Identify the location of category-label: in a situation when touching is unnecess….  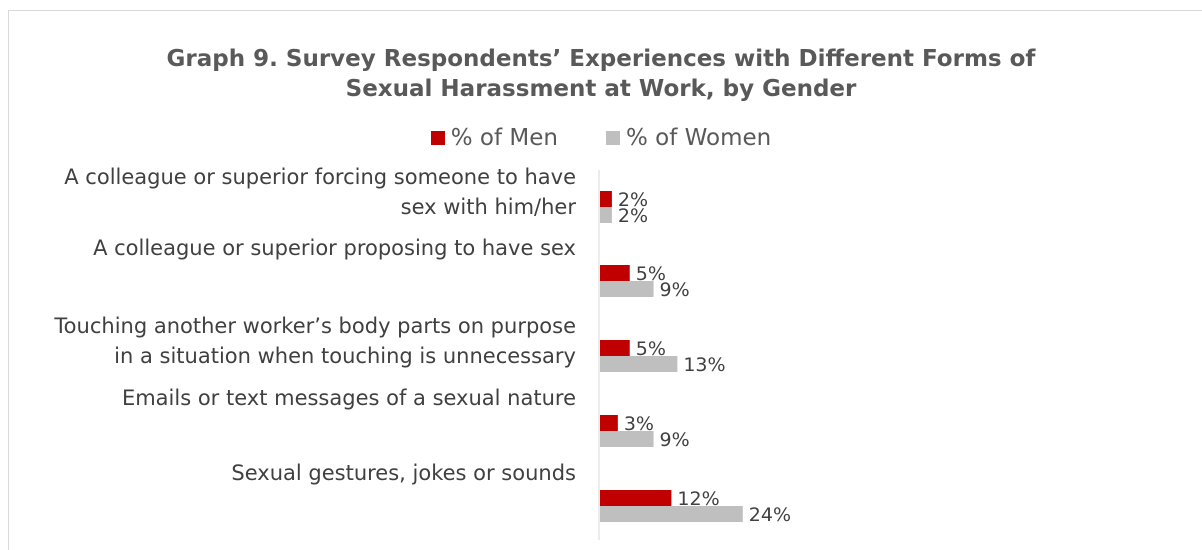
(345, 356).